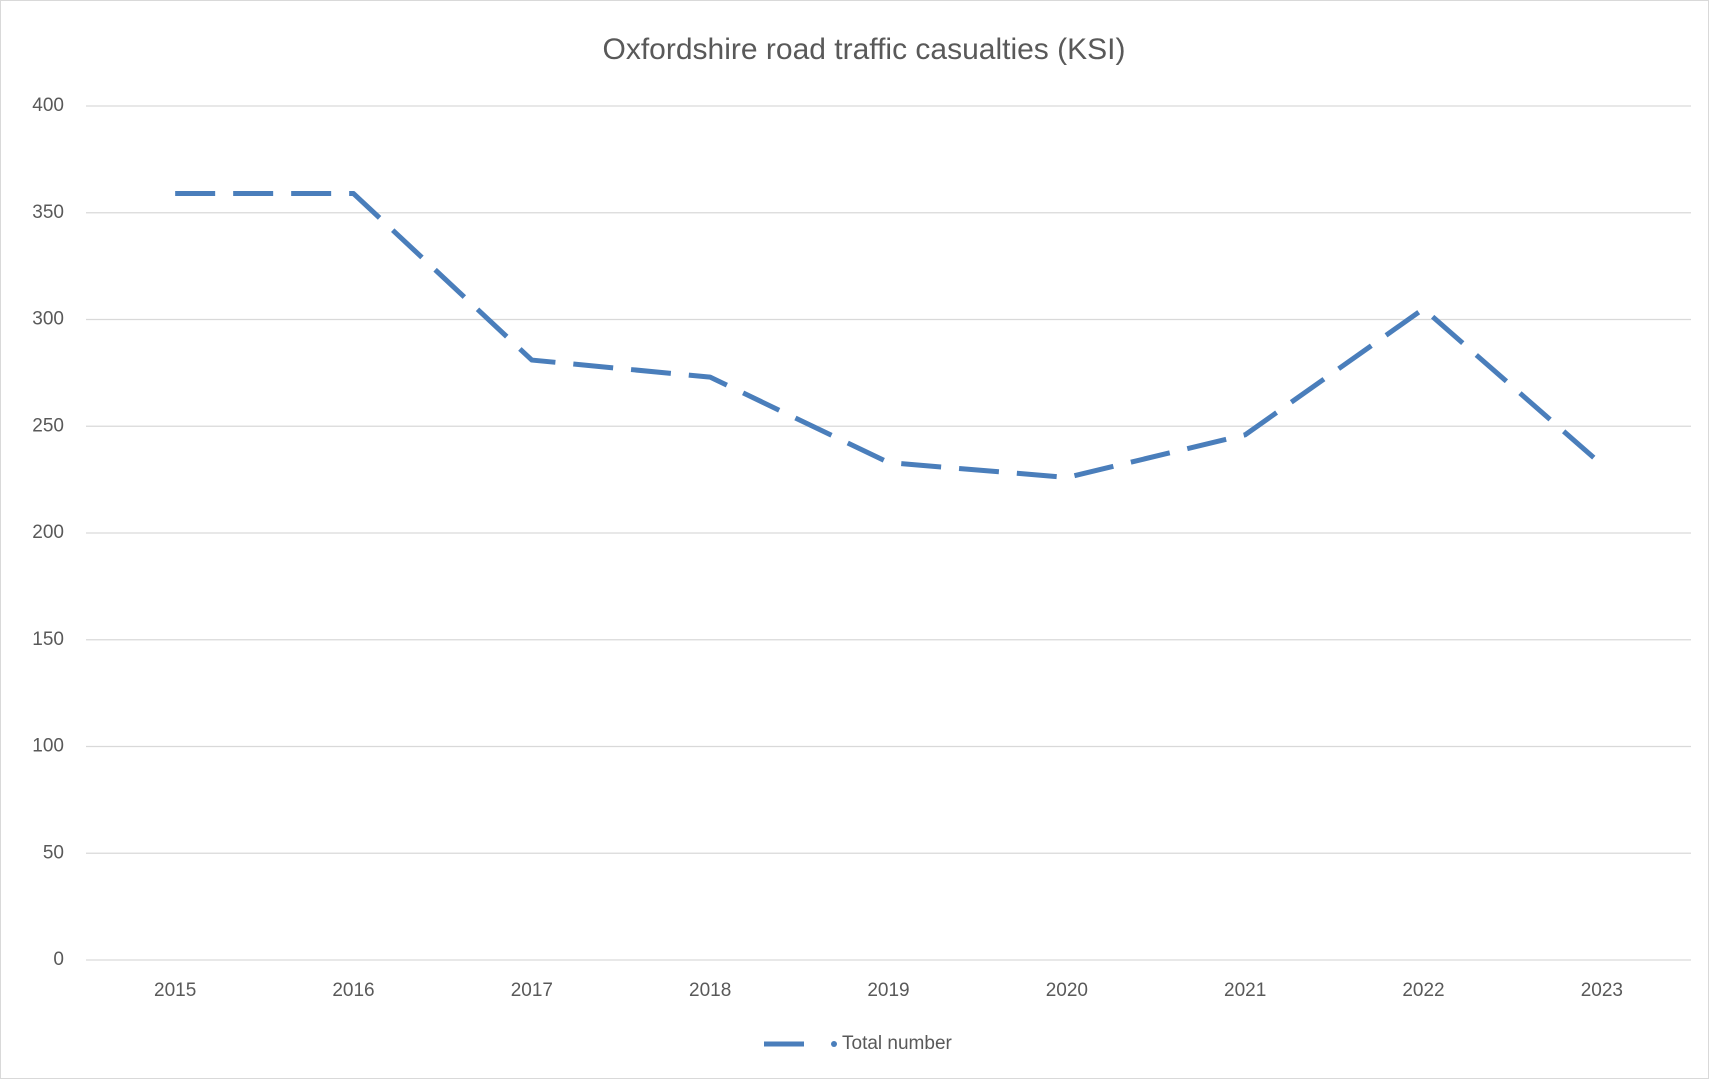  I want to click on legend-dot, so click(834, 1044).